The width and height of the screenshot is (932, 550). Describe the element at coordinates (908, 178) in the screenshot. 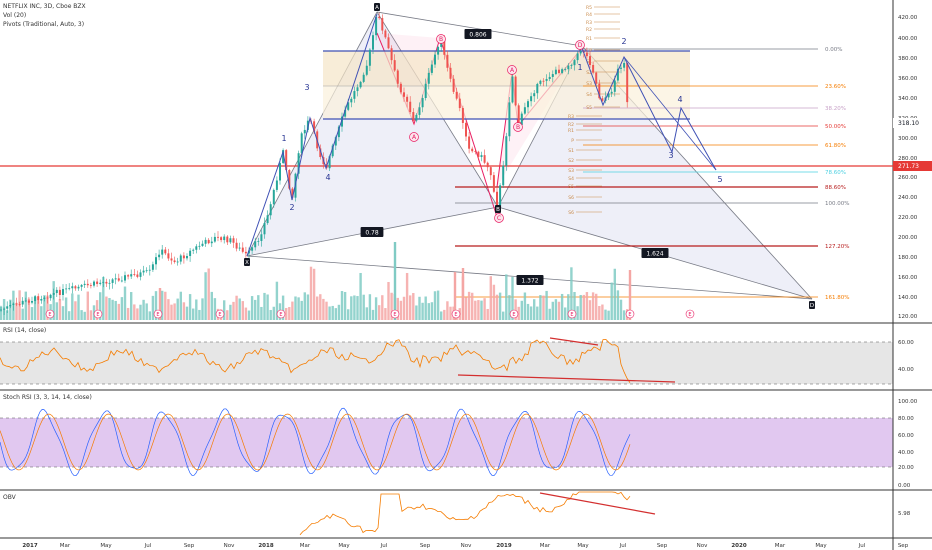

I see `price-tick-8: 260.00` at that location.